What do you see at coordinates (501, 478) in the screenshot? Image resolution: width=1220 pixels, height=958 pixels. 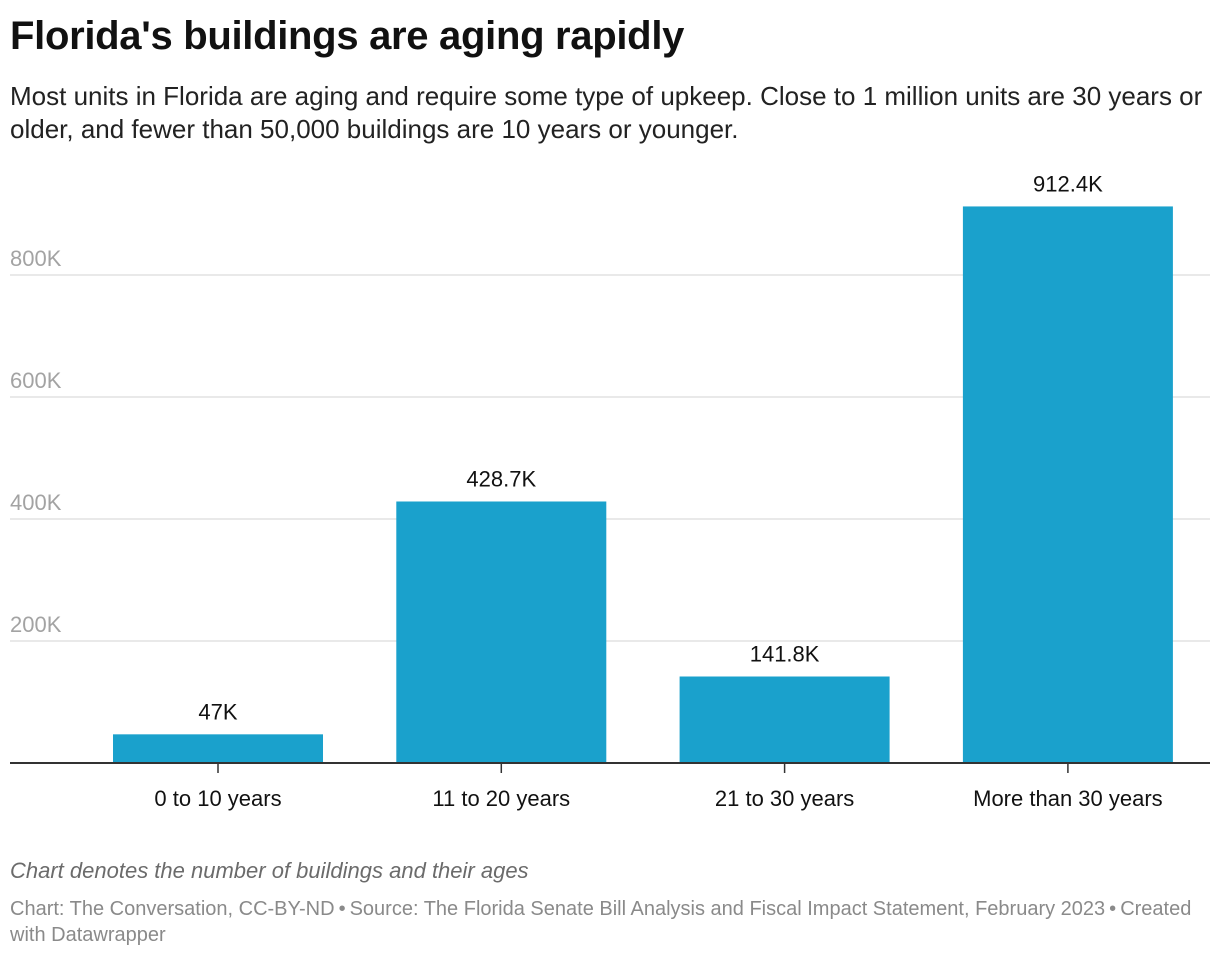 I see `bar-value-label: 428.7K` at bounding box center [501, 478].